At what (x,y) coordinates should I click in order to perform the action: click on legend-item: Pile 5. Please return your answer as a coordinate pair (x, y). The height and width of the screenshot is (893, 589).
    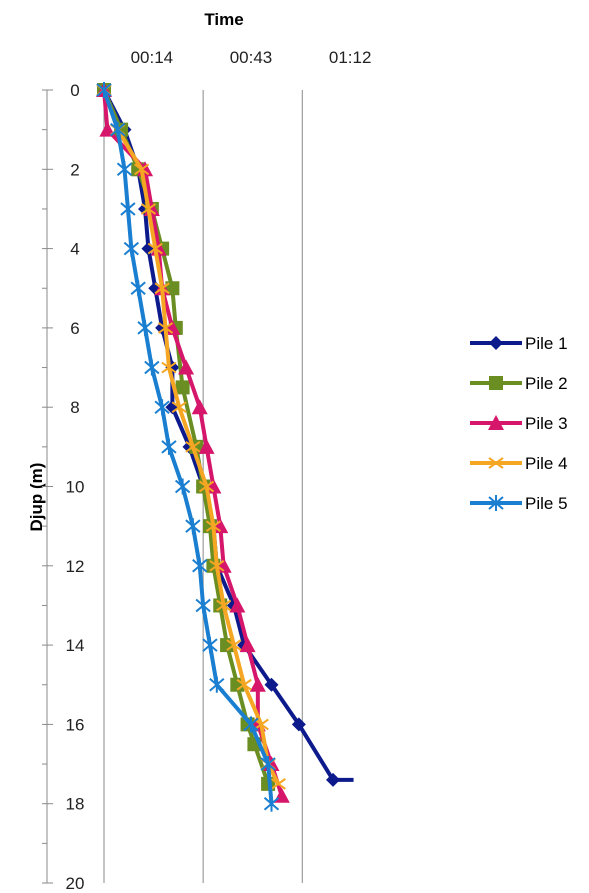
    Looking at the image, I should click on (519, 503).